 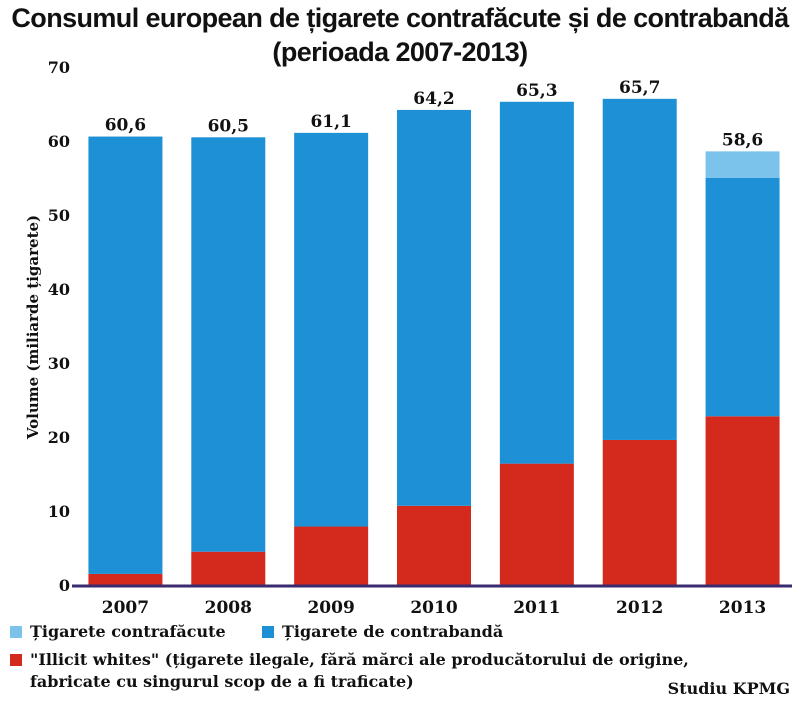 What do you see at coordinates (330, 608) in the screenshot?
I see `x-tick-label-2009: 2009` at bounding box center [330, 608].